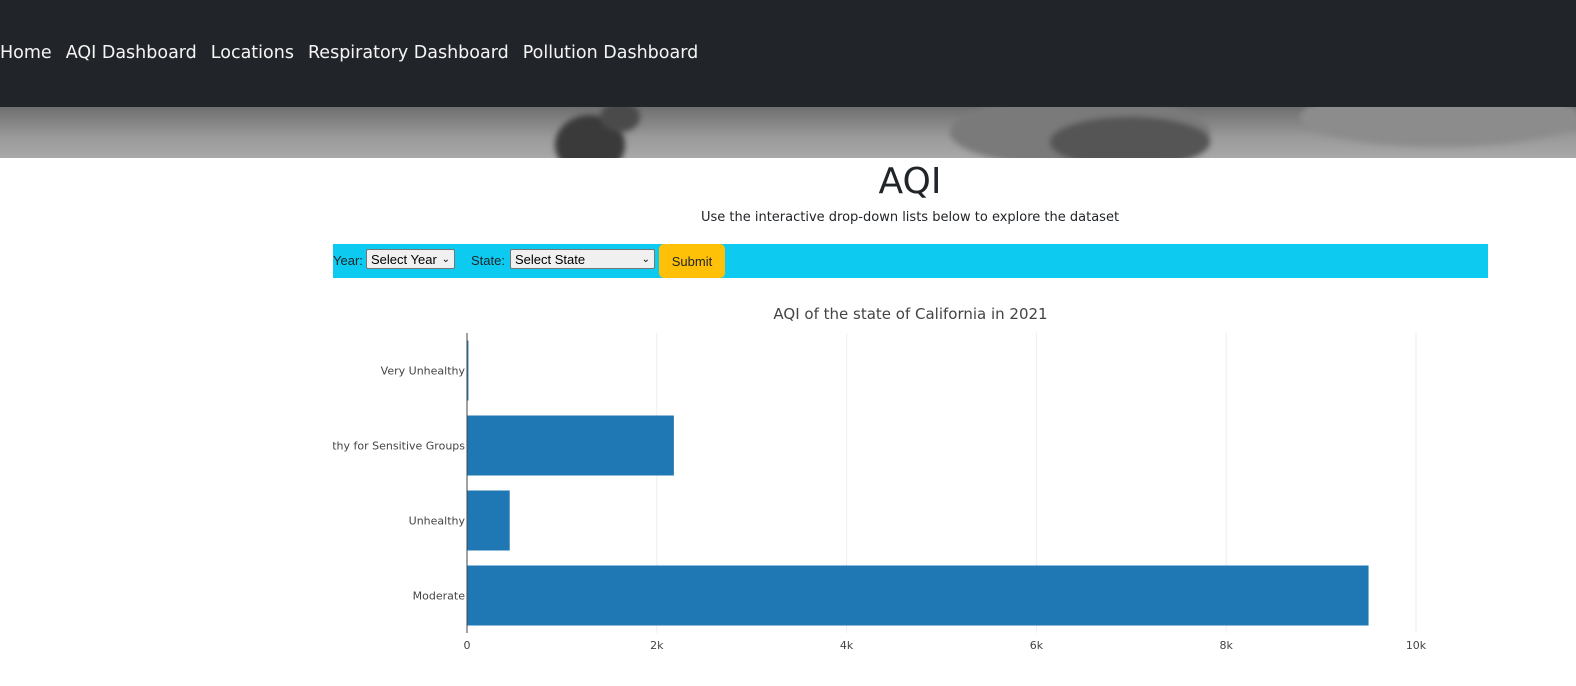  Describe the element at coordinates (380, 446) in the screenshot. I see `y-category-label: Unhealthy for Sensitive Groups` at that location.